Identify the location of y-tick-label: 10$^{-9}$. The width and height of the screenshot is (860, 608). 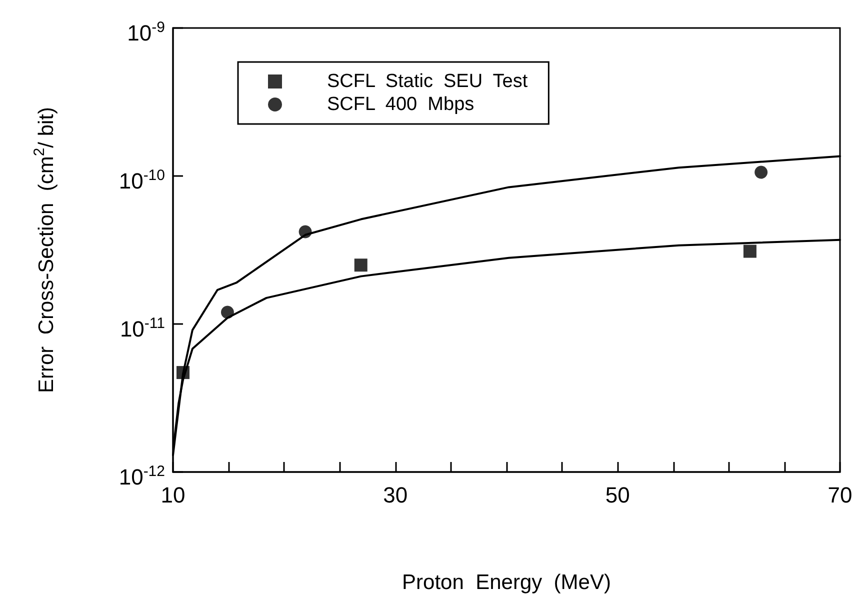
(146, 33).